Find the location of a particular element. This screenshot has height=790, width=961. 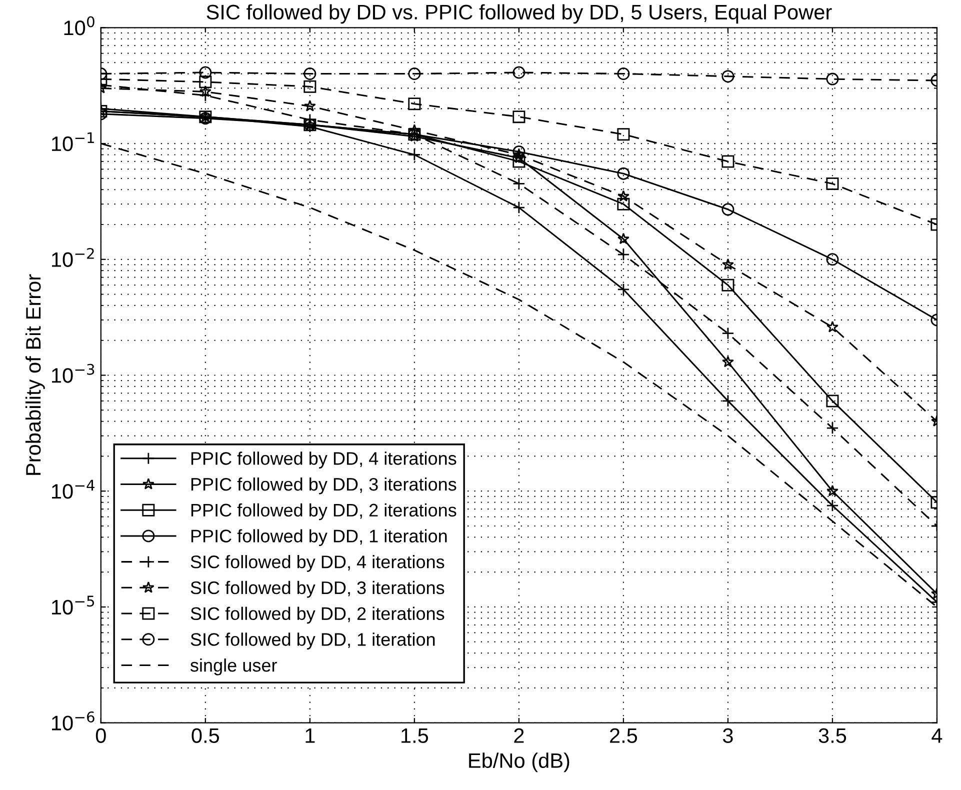

legend-label: SIC followed by DD, 3 iterations is located at coordinates (317, 589).